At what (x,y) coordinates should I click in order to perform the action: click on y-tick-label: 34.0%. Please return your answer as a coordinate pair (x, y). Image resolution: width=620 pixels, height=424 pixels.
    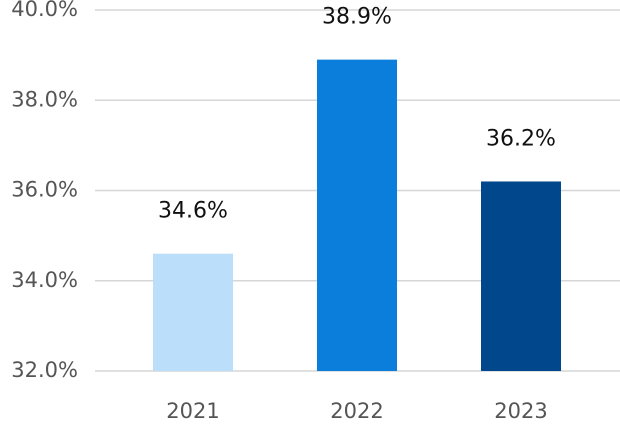
    Looking at the image, I should click on (44, 280).